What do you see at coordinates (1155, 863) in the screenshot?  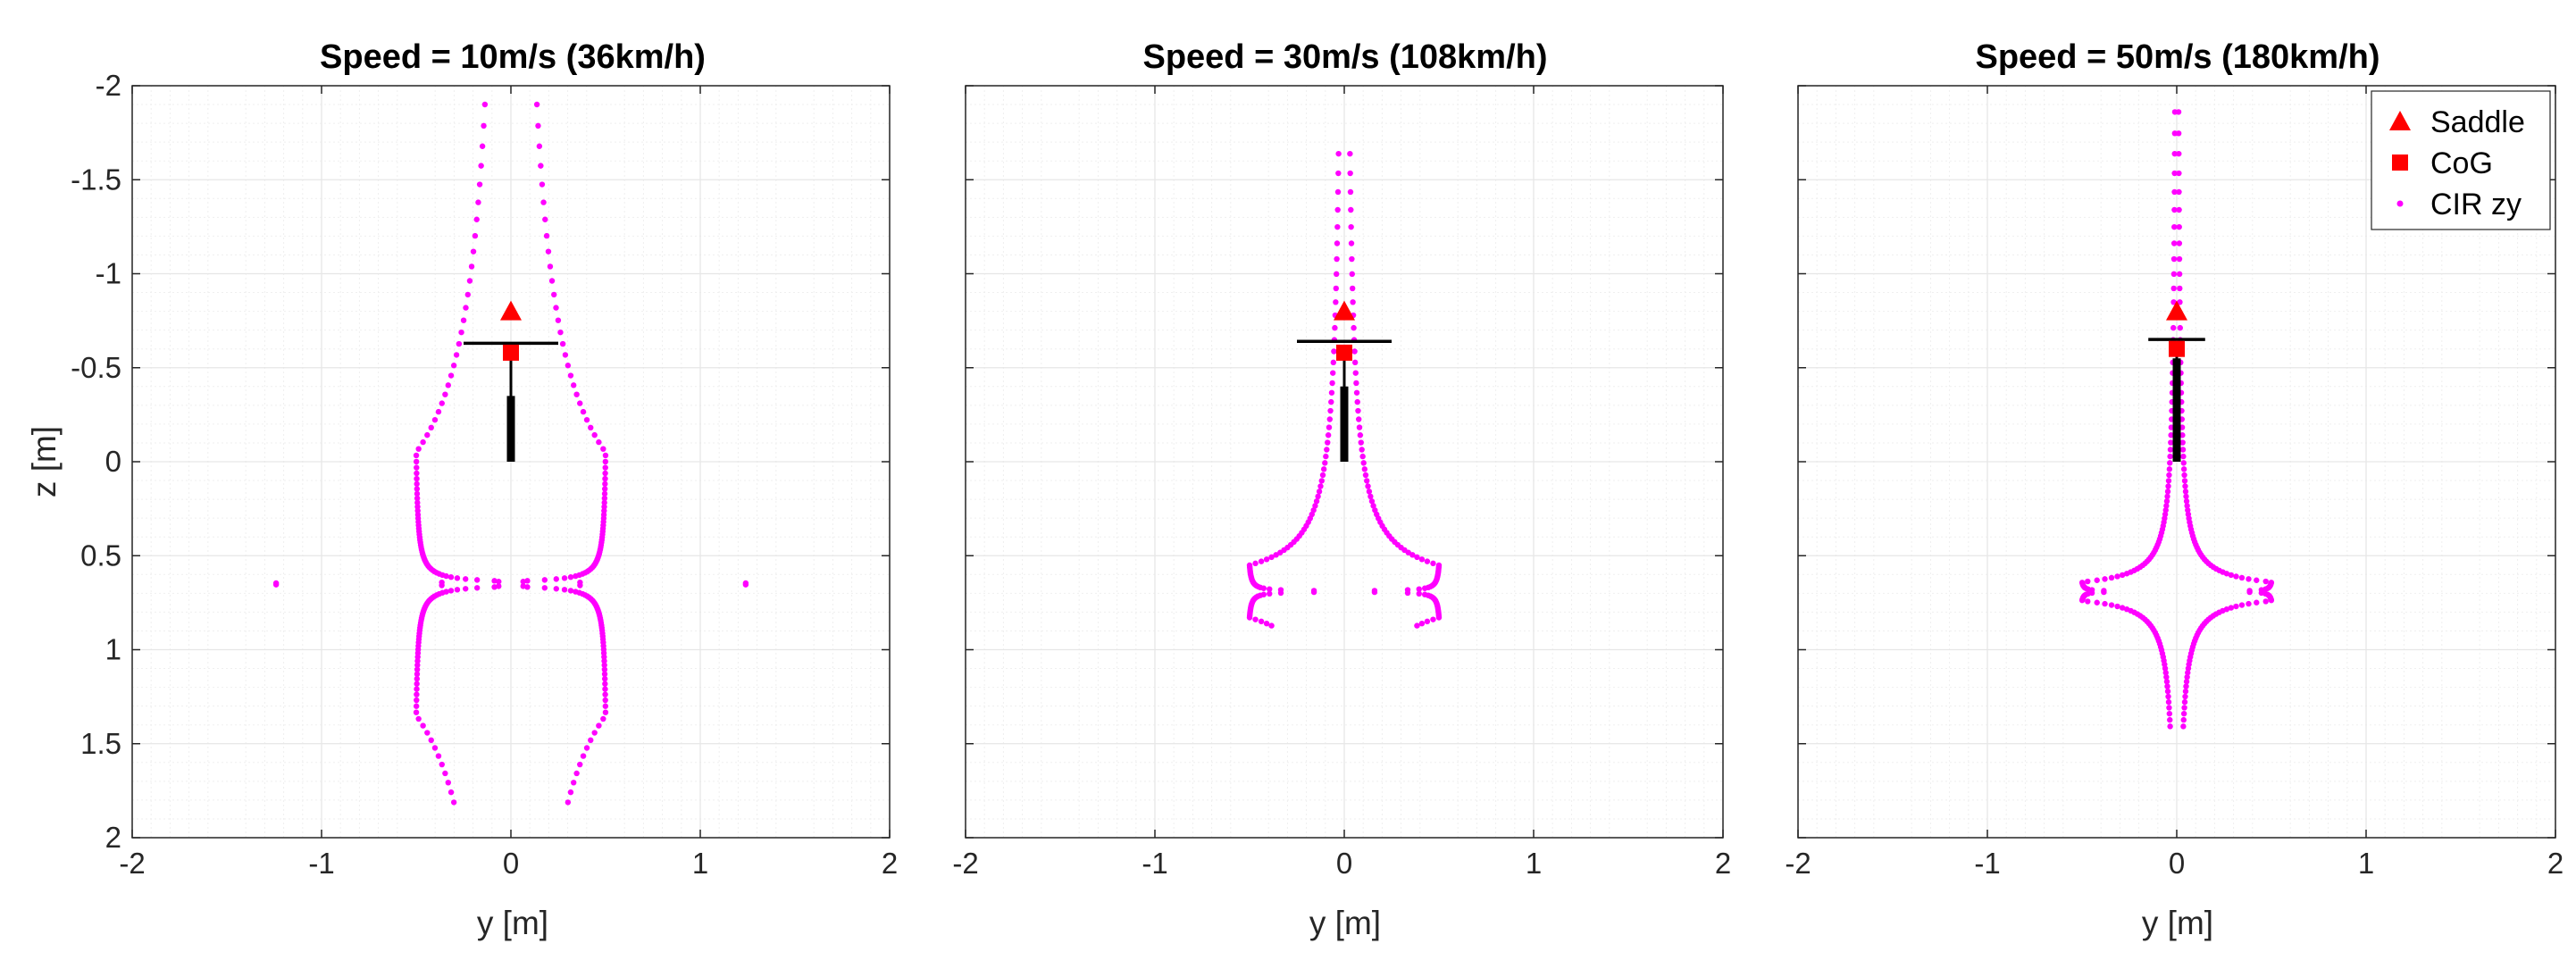 I see `x-tick-label: -1` at bounding box center [1155, 863].